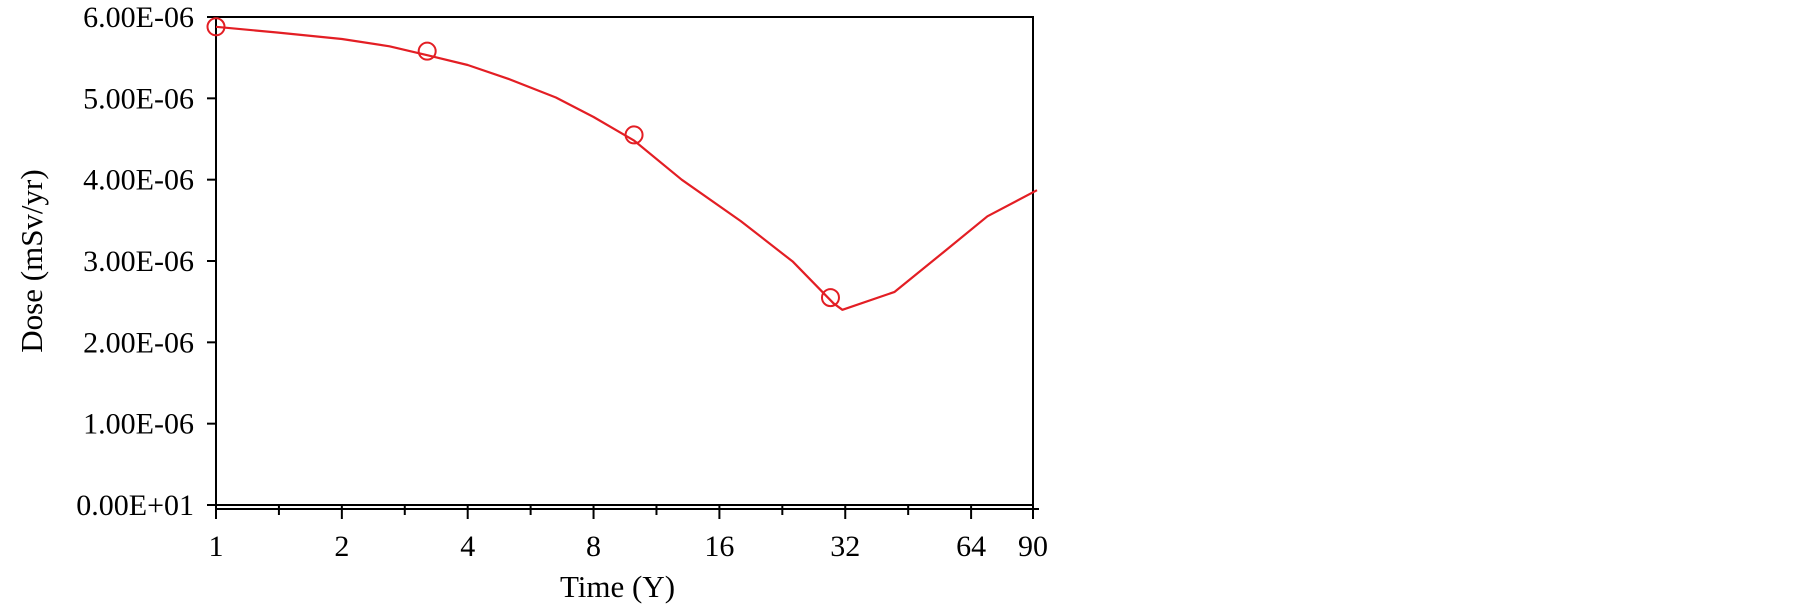 This screenshot has width=1805, height=606. I want to click on x-axis: 1 2 4 8 16 32 64 90, so click(628, 533).